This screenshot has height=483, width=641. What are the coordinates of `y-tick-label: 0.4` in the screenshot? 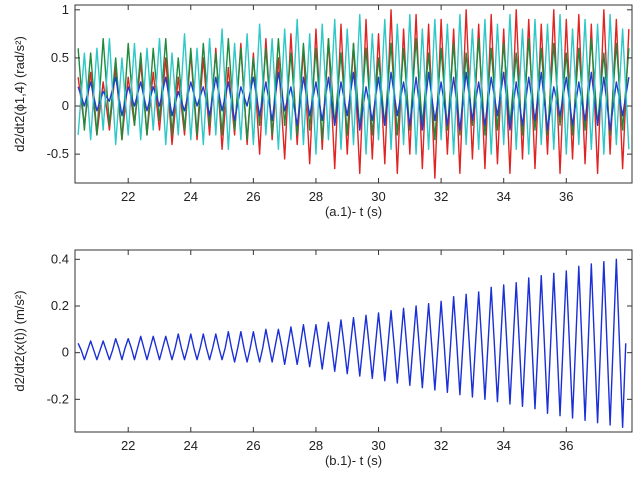 It's located at (60, 258).